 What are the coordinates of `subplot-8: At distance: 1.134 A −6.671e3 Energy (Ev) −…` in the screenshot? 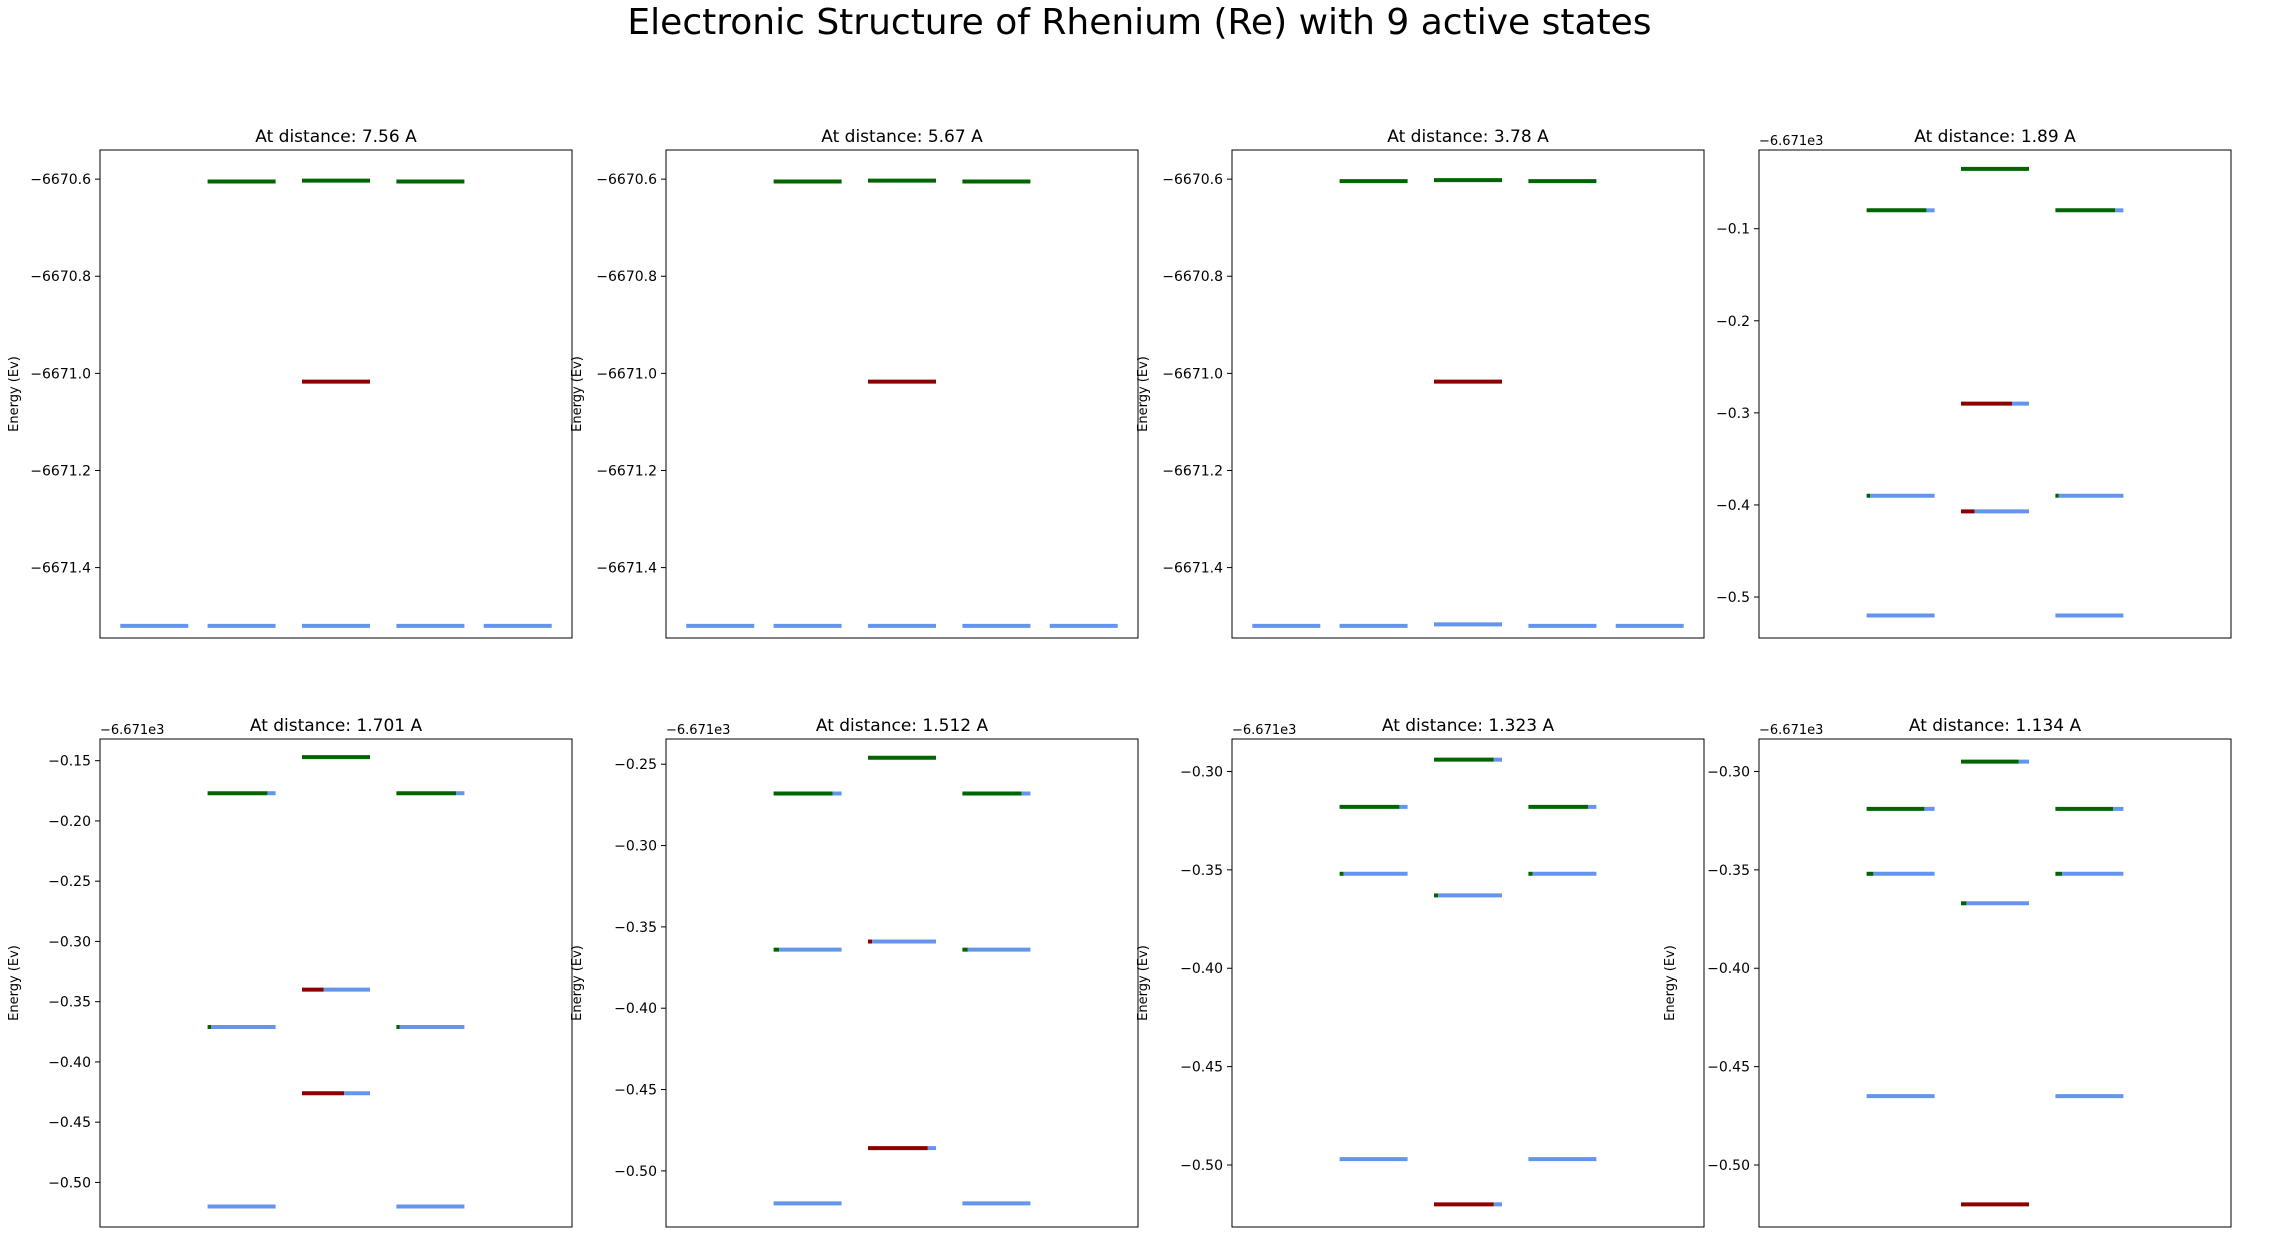 It's located at (1947, 972).